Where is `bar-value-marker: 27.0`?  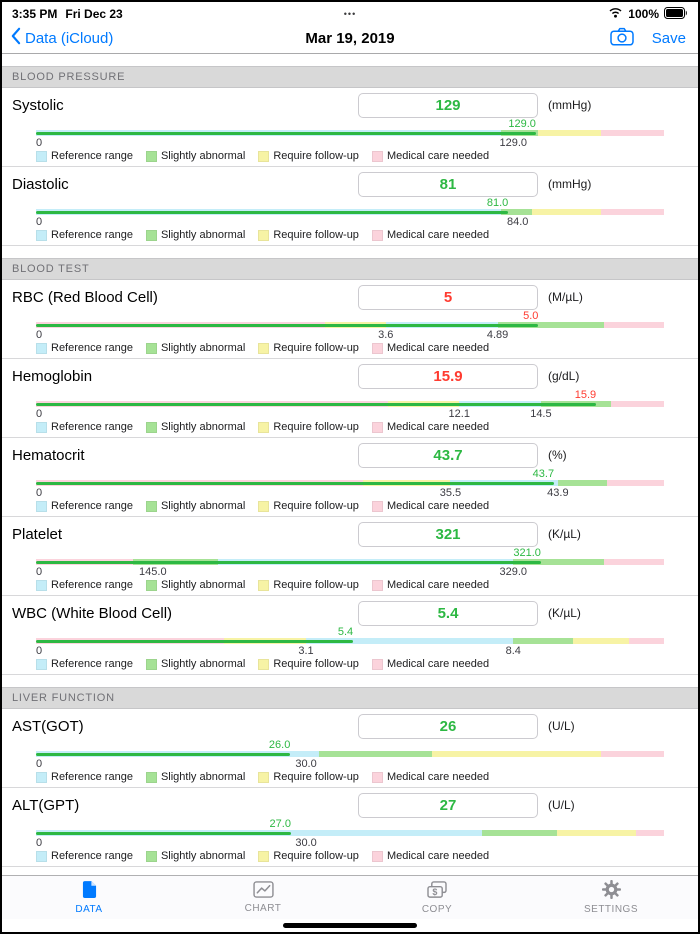 bar-value-marker: 27.0 is located at coordinates (280, 824).